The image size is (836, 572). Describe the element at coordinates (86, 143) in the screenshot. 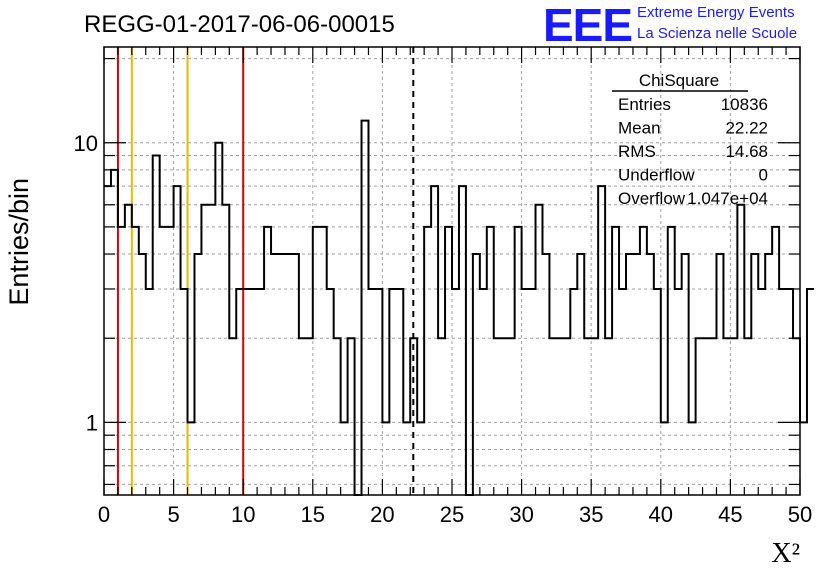

I see `y-tick-label: 10` at that location.